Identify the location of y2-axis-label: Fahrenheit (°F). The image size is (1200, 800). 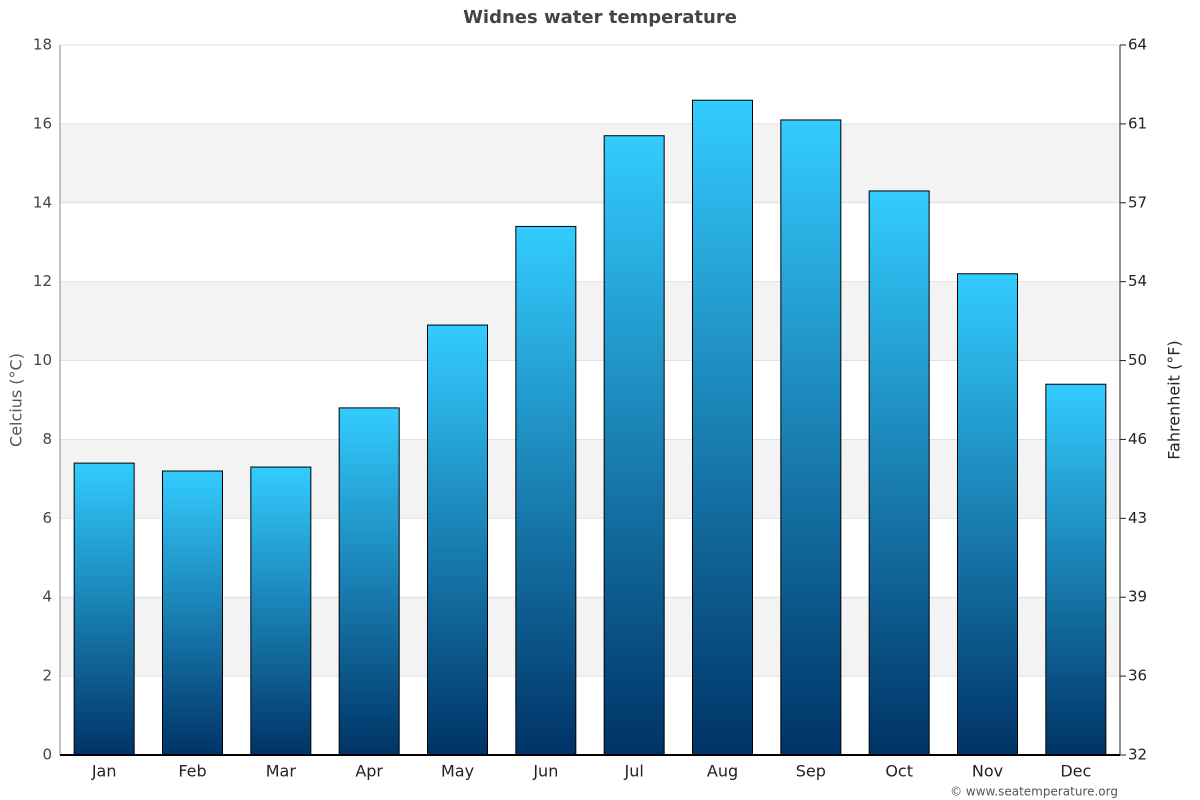
(1174, 399).